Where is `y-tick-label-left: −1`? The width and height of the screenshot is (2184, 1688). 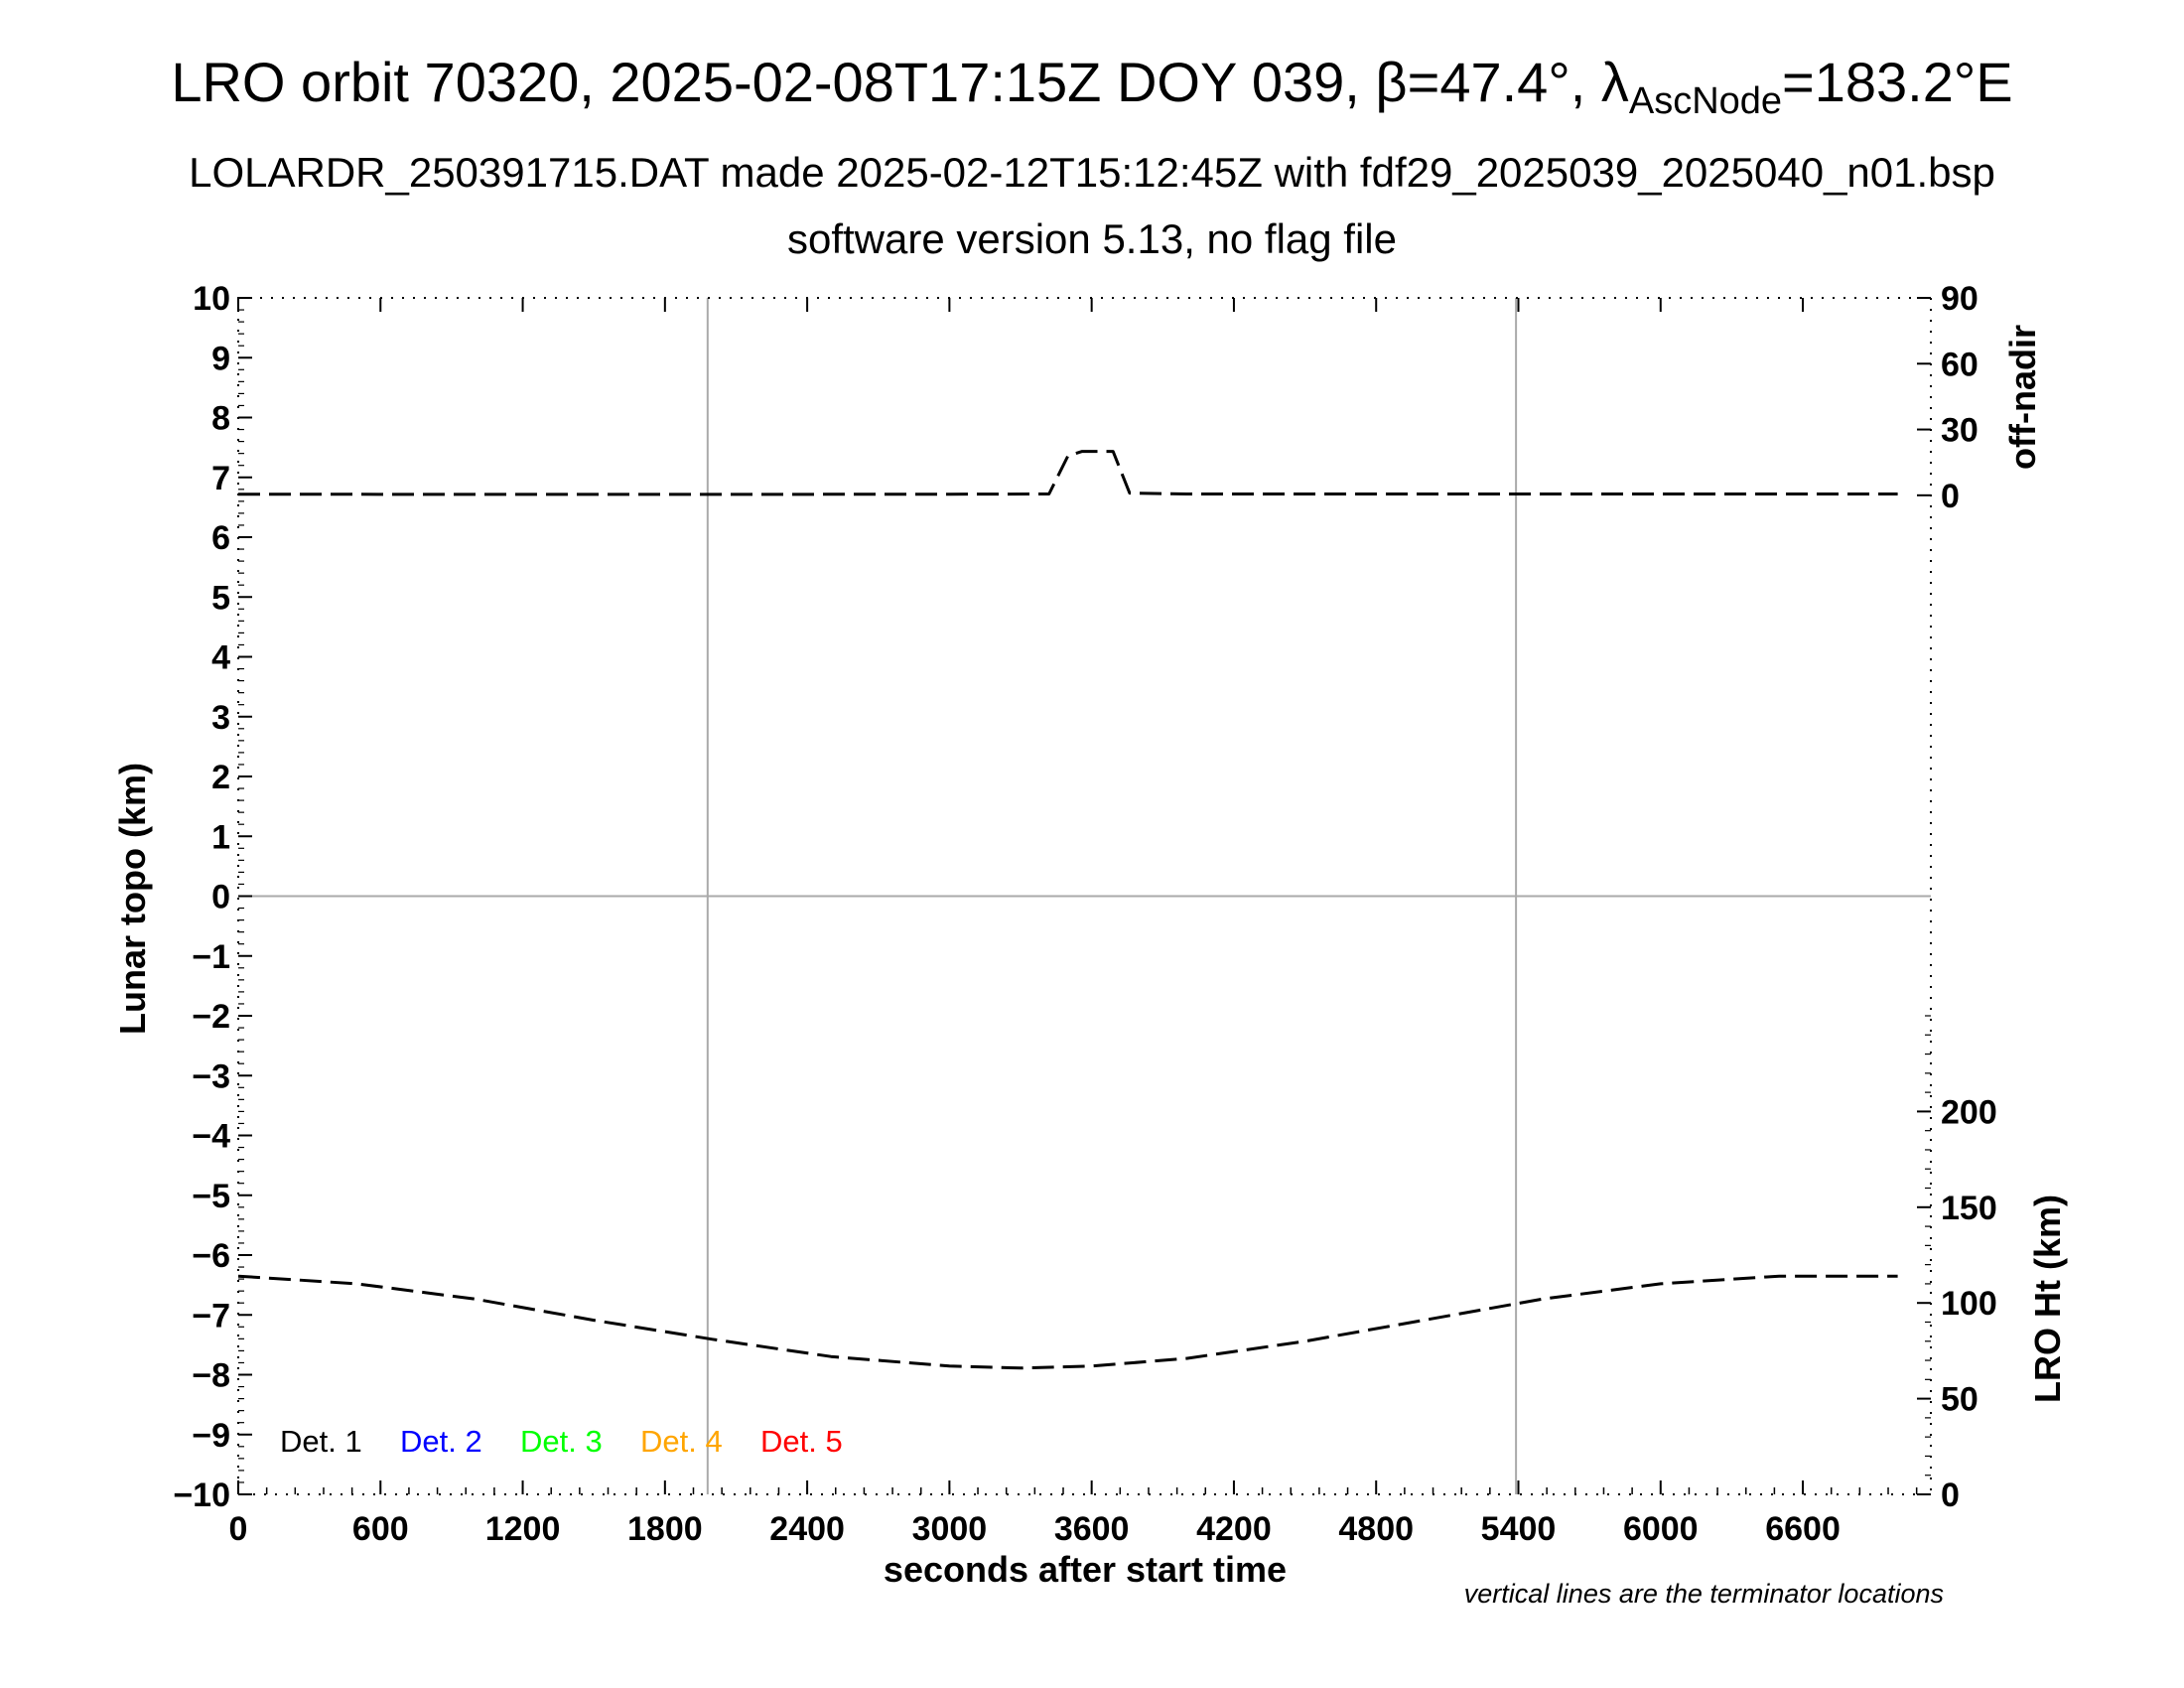 y-tick-label-left: −1 is located at coordinates (211, 957).